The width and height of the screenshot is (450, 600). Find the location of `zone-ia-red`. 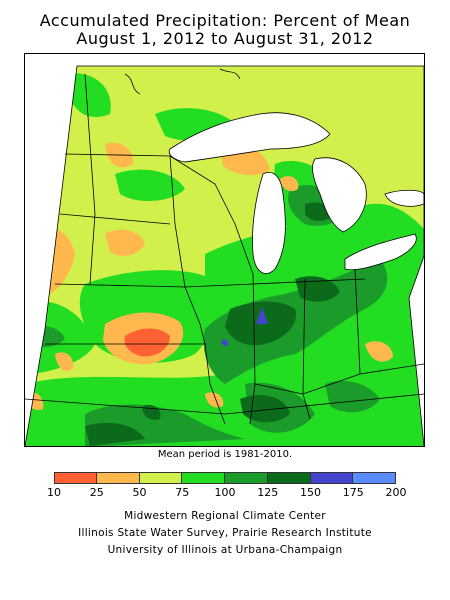

zone-ia-red is located at coordinates (147, 342).